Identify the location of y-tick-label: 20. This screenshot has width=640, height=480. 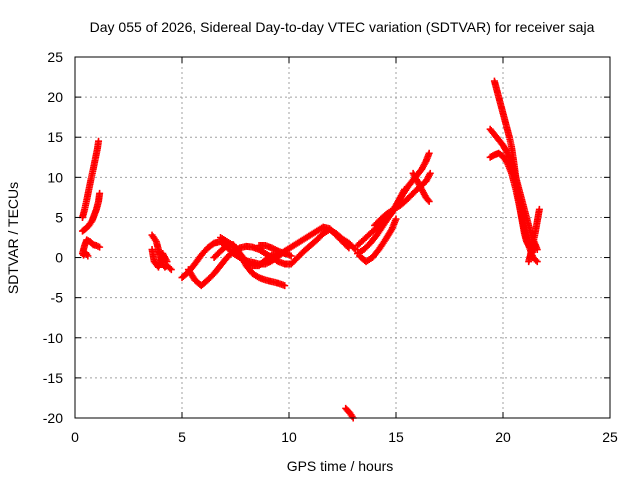
(55, 97).